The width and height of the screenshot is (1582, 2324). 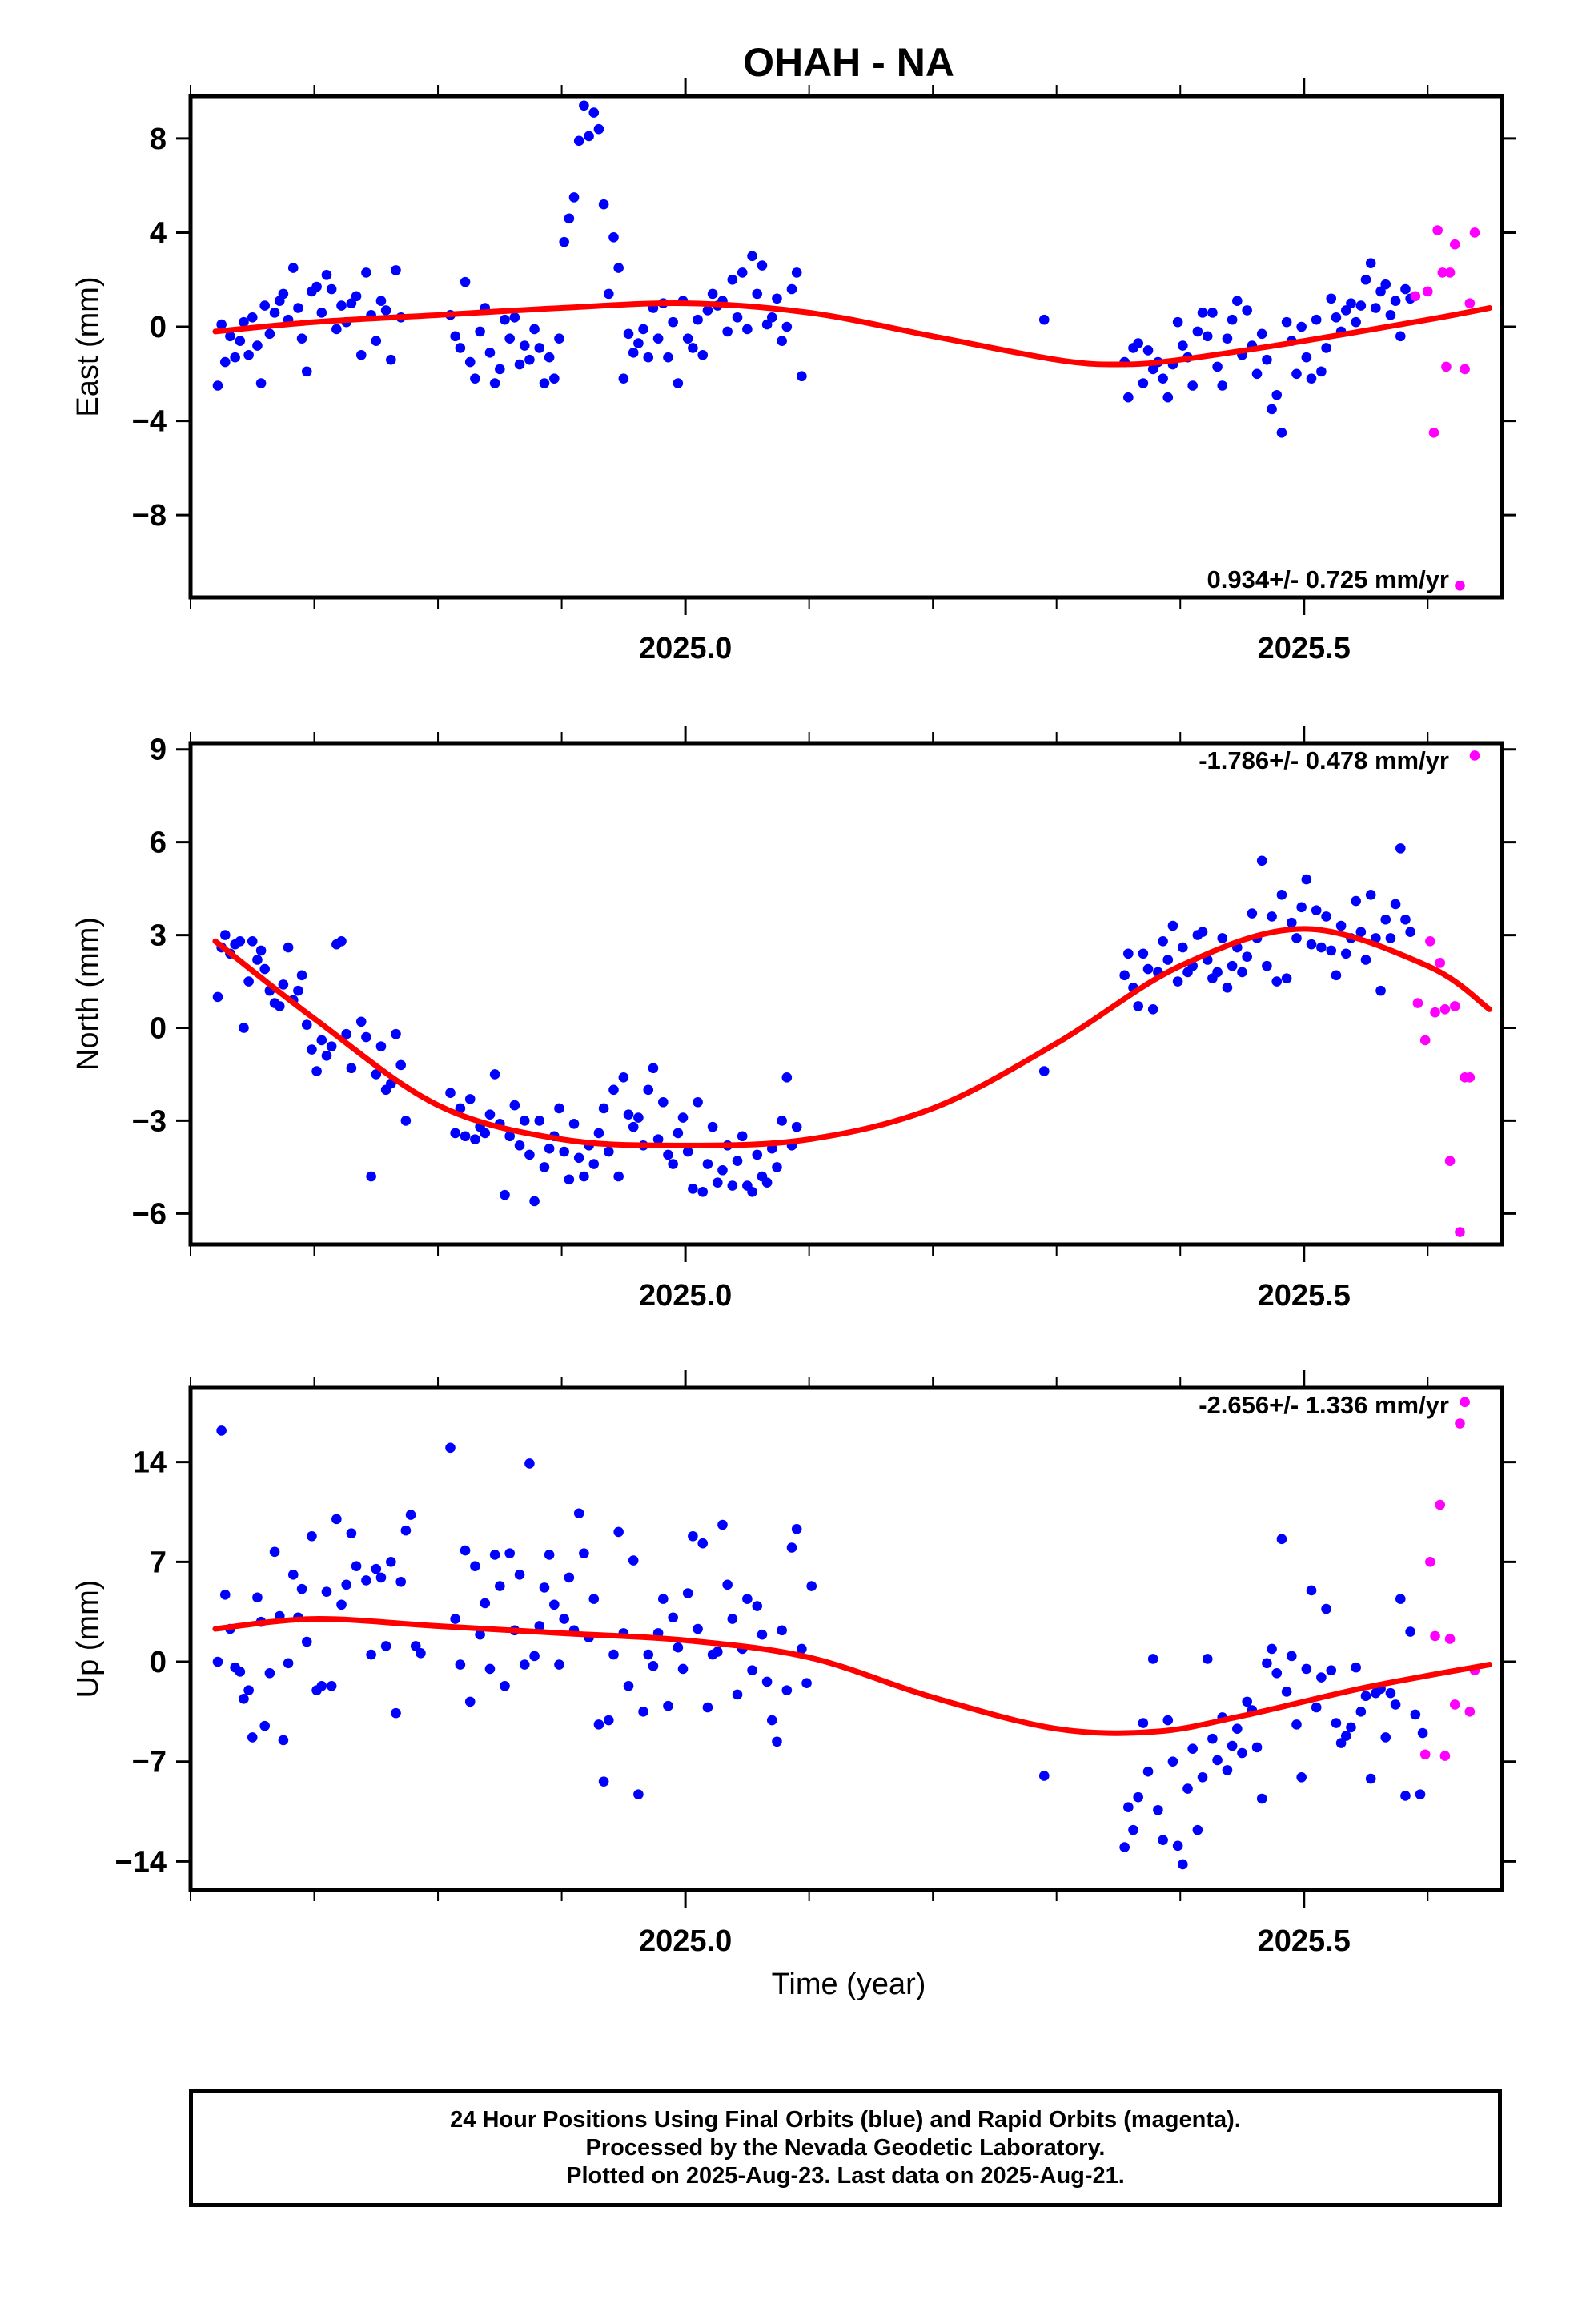 I want to click on y-tick-label: 6, so click(x=158, y=843).